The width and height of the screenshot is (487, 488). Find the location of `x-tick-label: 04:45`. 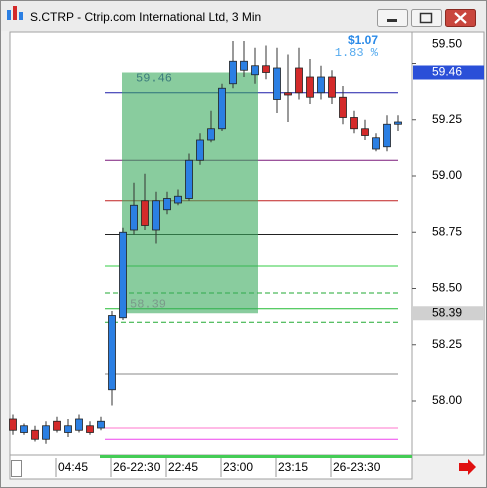

x-tick-label: 04:45 is located at coordinates (73, 467).